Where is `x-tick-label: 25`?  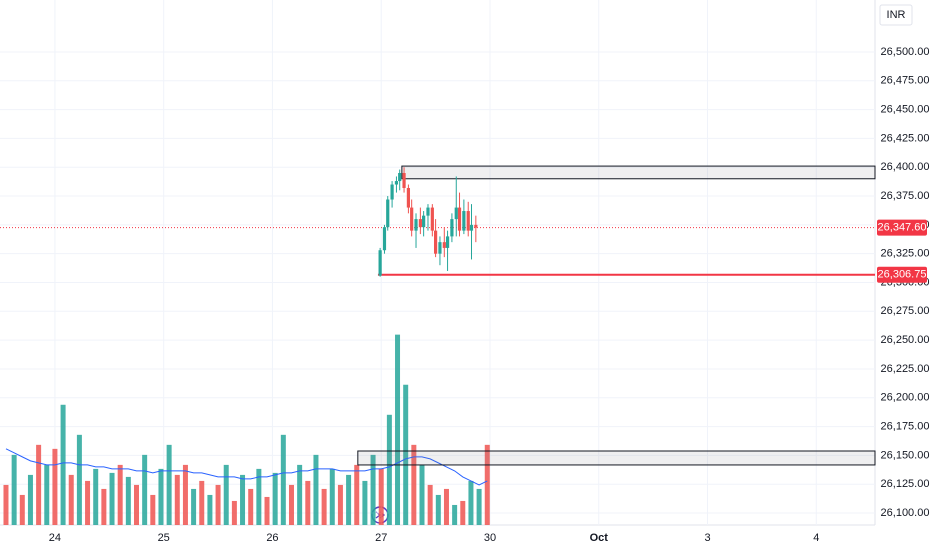
x-tick-label: 25 is located at coordinates (164, 538).